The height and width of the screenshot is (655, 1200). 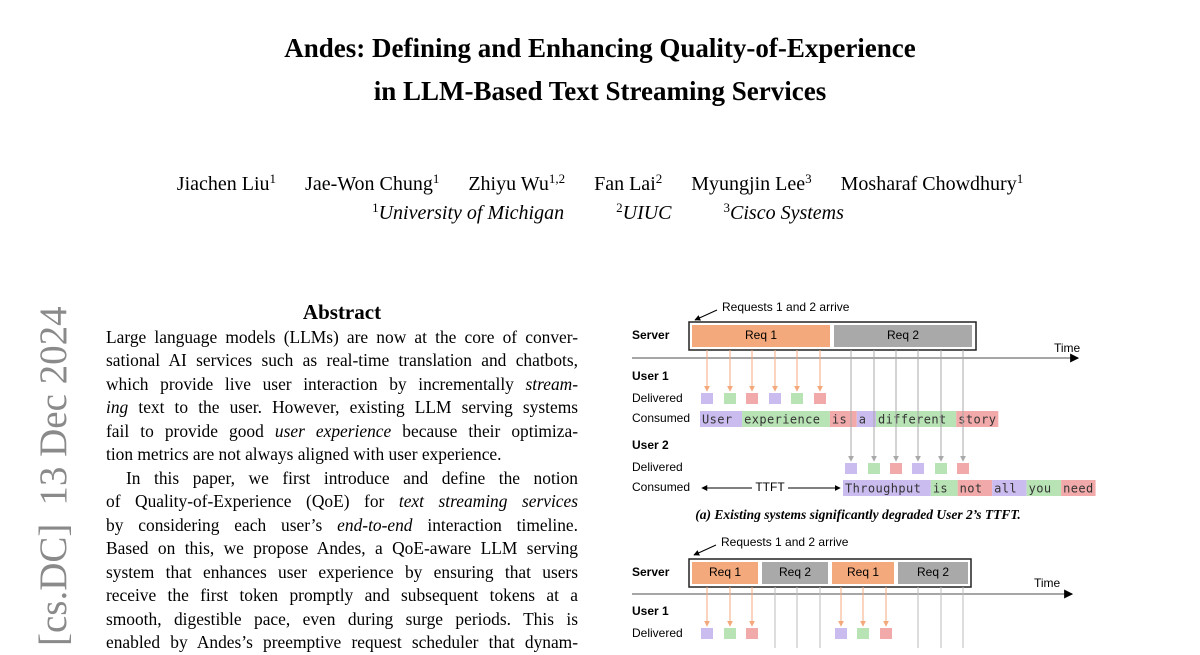 What do you see at coordinates (375, 524) in the screenshot?
I see `emphasis: end-to-end` at bounding box center [375, 524].